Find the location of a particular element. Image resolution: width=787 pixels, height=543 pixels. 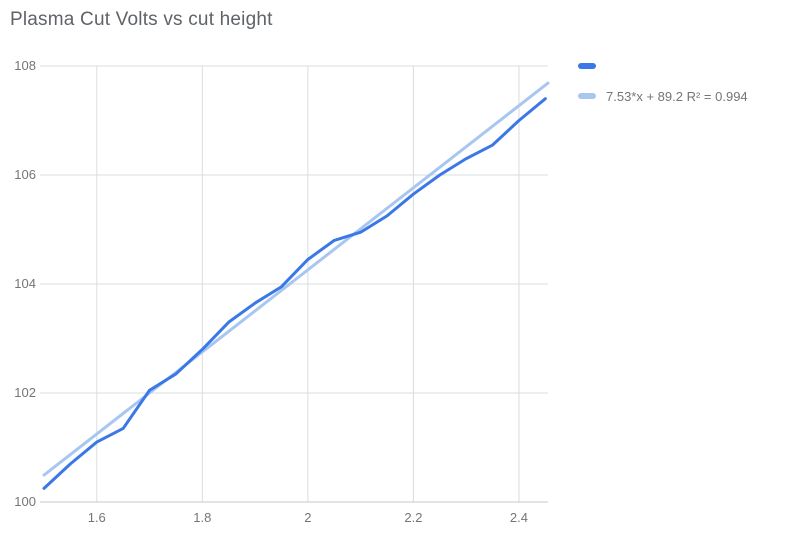

x-axis-tick-label: 2 is located at coordinates (308, 517).